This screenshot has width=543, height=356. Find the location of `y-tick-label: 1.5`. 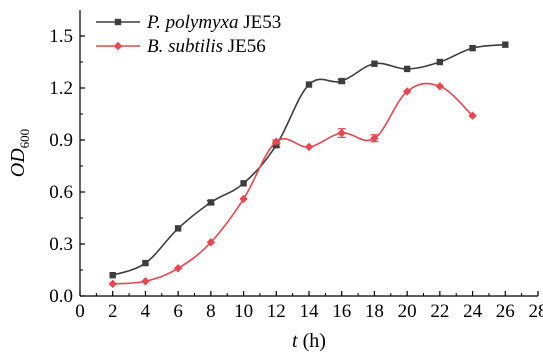

y-tick-label: 1.5 is located at coordinates (61, 36).